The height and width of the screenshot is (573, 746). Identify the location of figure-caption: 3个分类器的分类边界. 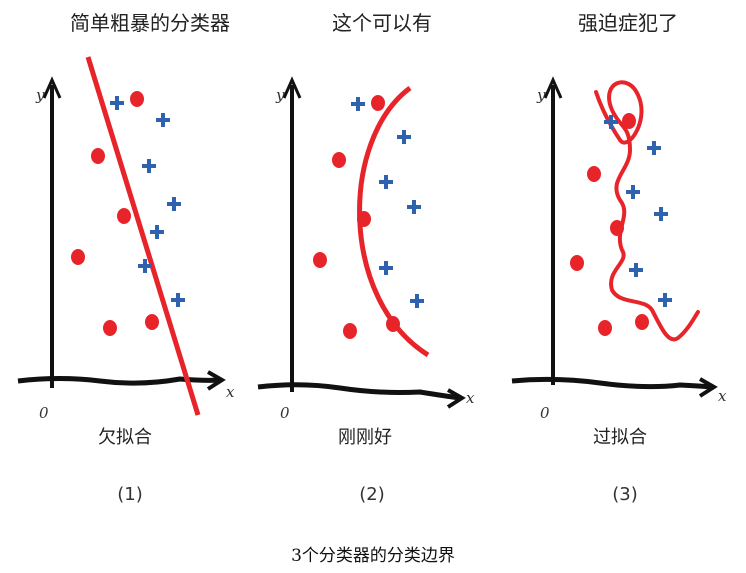
(373, 556).